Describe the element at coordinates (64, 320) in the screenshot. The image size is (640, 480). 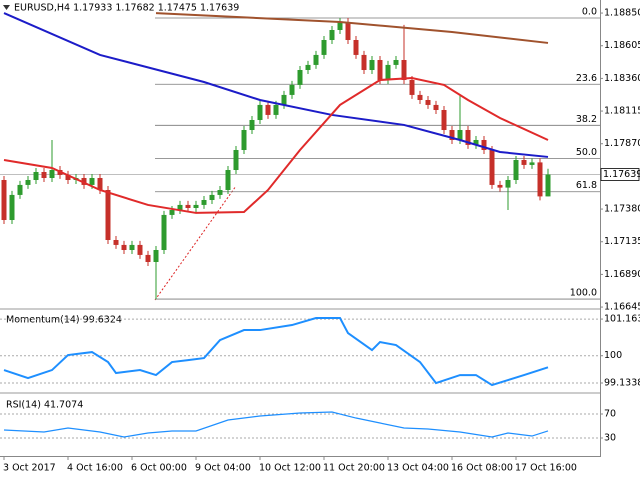
I see `chart-title: Momentum(14) 99.6324` at that location.